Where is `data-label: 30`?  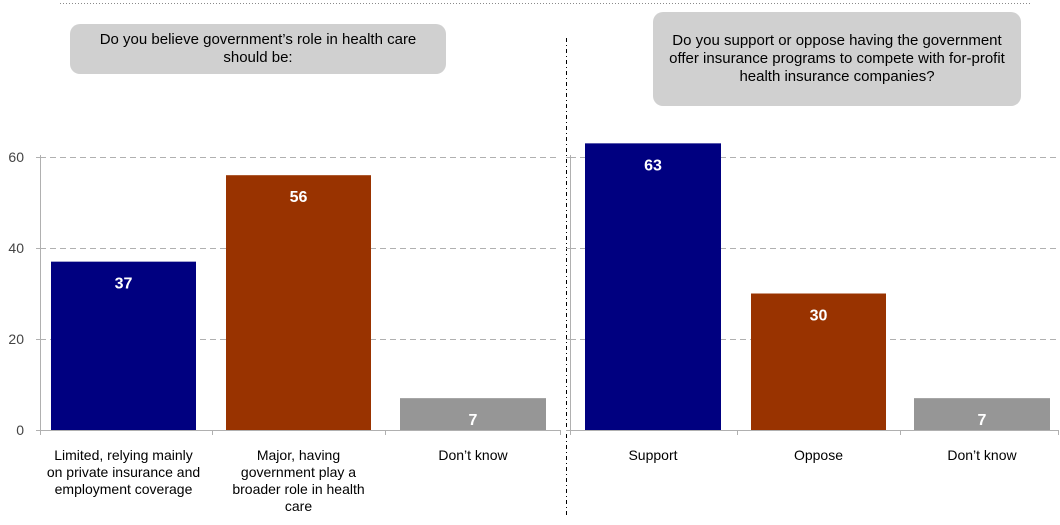 data-label: 30 is located at coordinates (819, 316).